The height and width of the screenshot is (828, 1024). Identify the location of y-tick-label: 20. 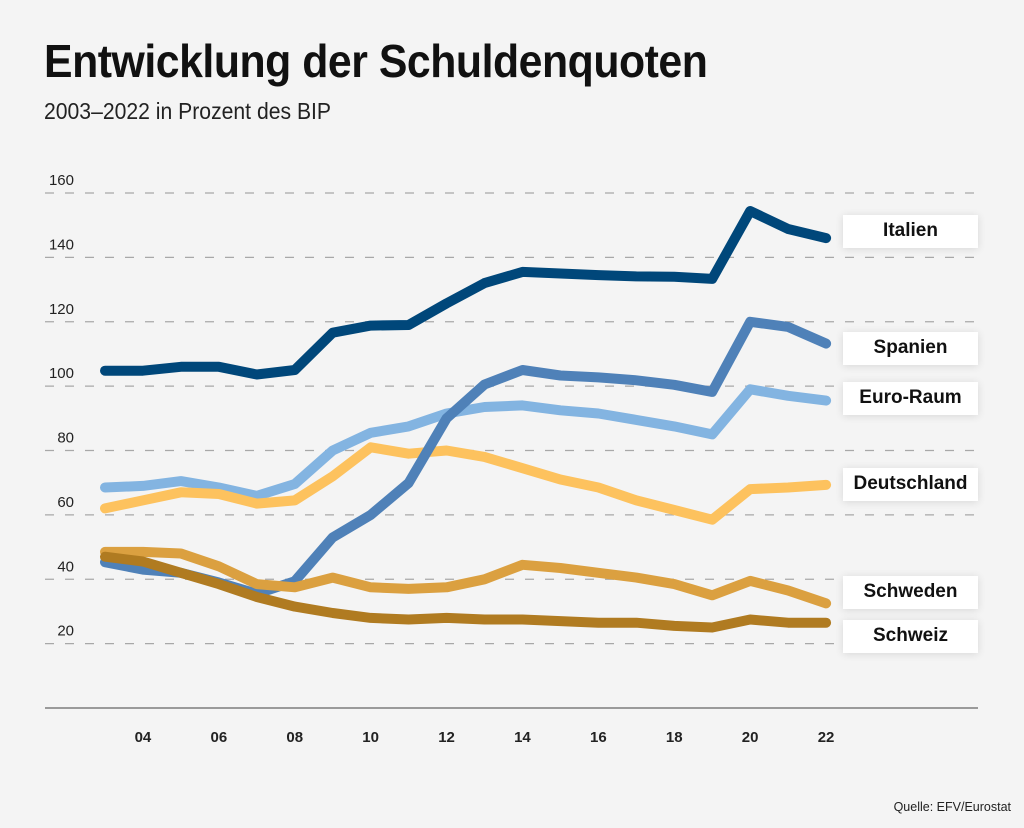
(65, 631).